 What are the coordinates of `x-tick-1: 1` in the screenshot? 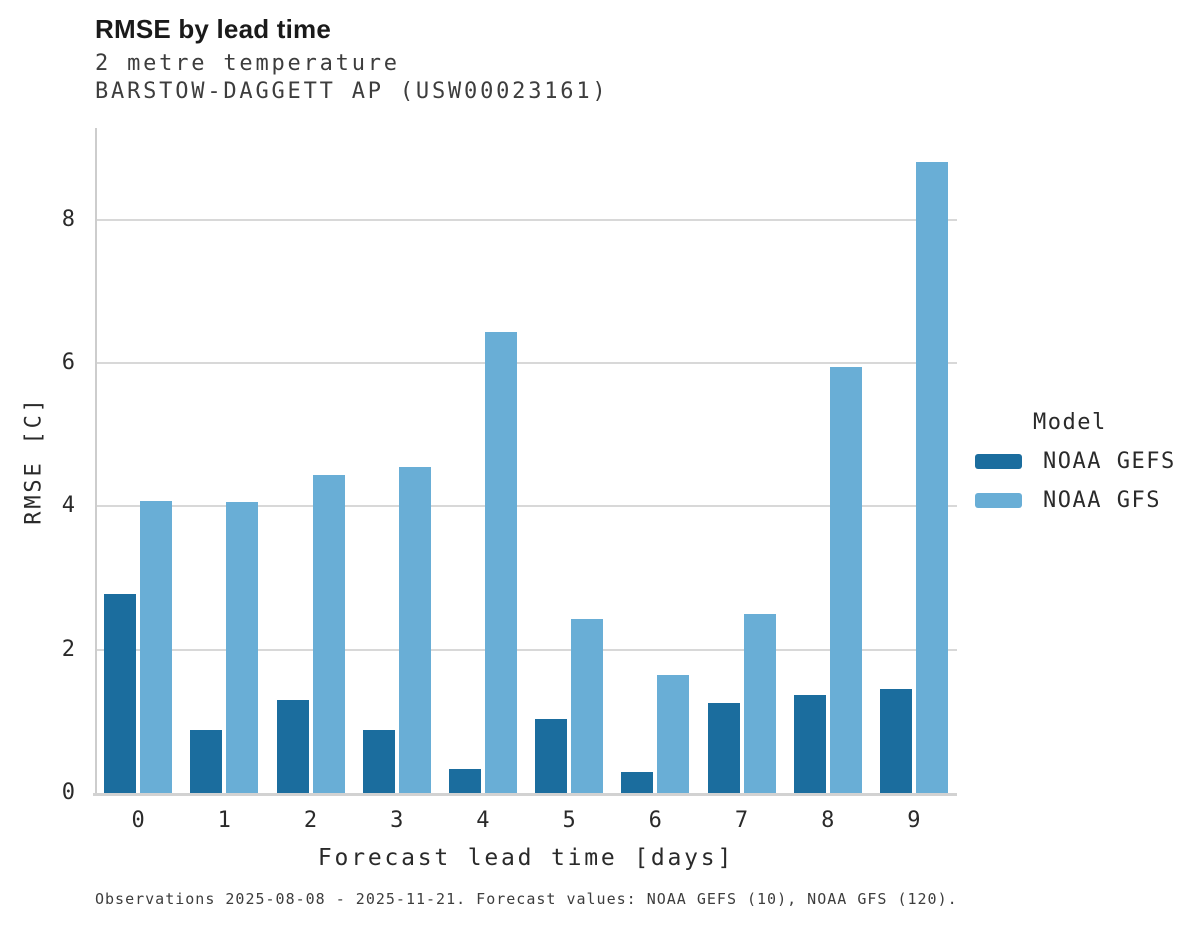 It's located at (224, 820).